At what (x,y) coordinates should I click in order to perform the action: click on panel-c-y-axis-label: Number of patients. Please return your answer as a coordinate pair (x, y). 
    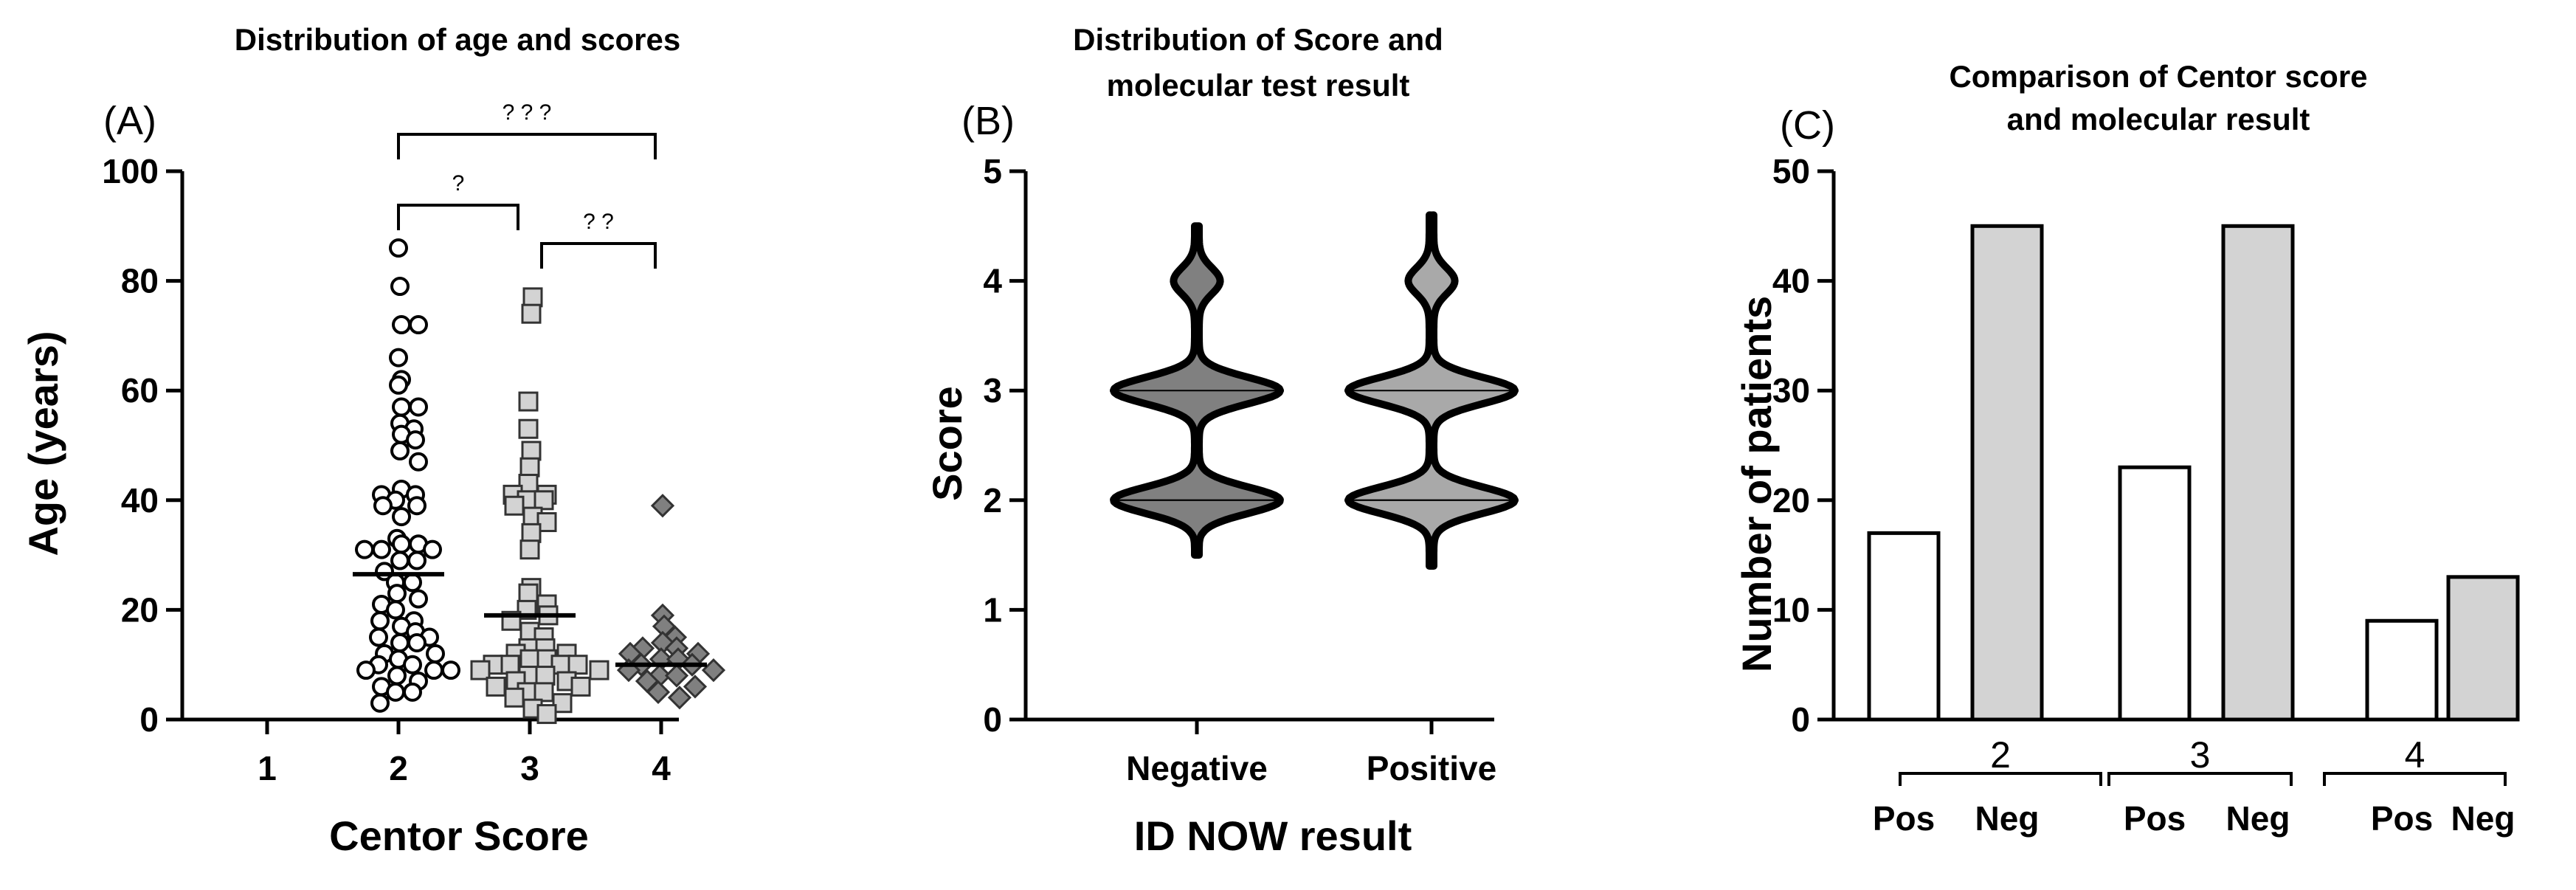
    Looking at the image, I should click on (1756, 484).